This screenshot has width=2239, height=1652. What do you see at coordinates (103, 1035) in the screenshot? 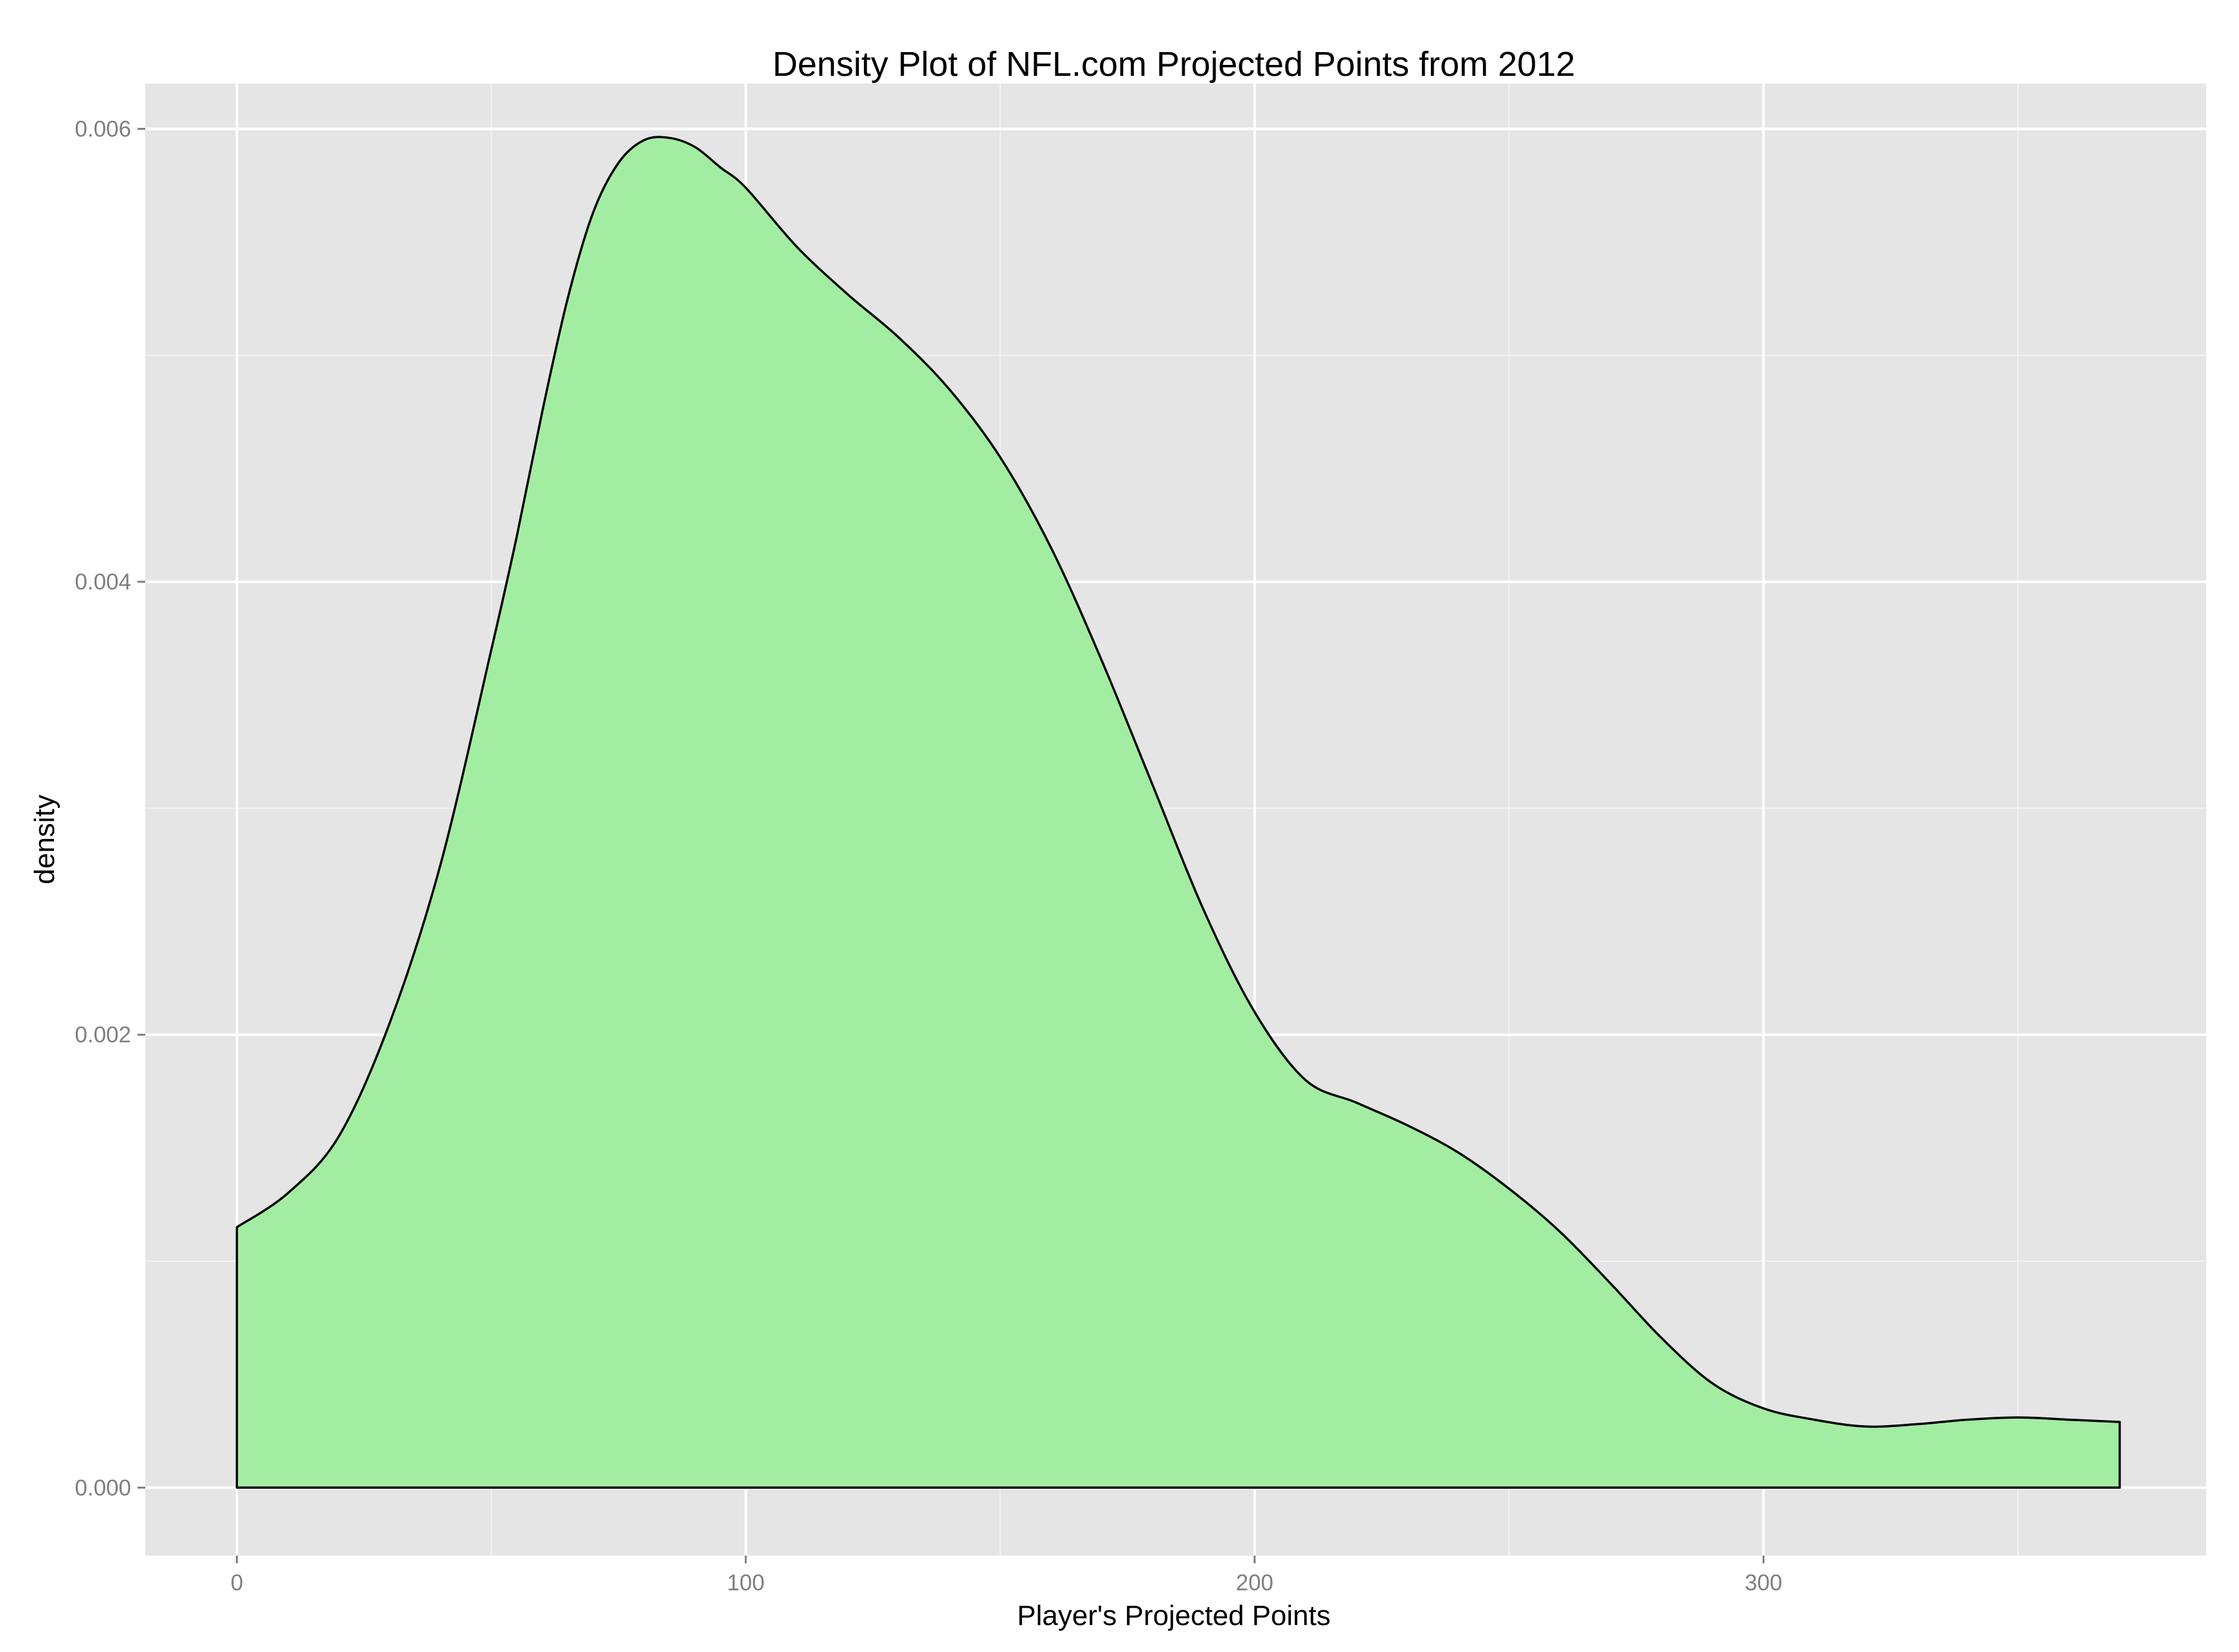
I see `y-tick-label: 0.002` at bounding box center [103, 1035].